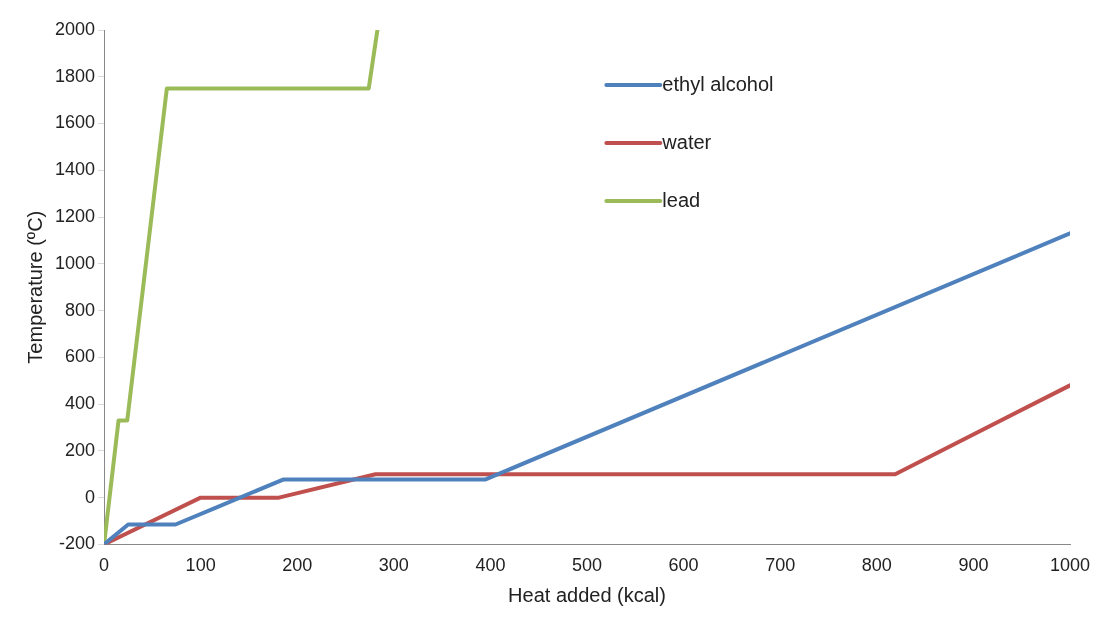 The image size is (1116, 622). I want to click on y-tick-label: 2000, so click(75, 28).